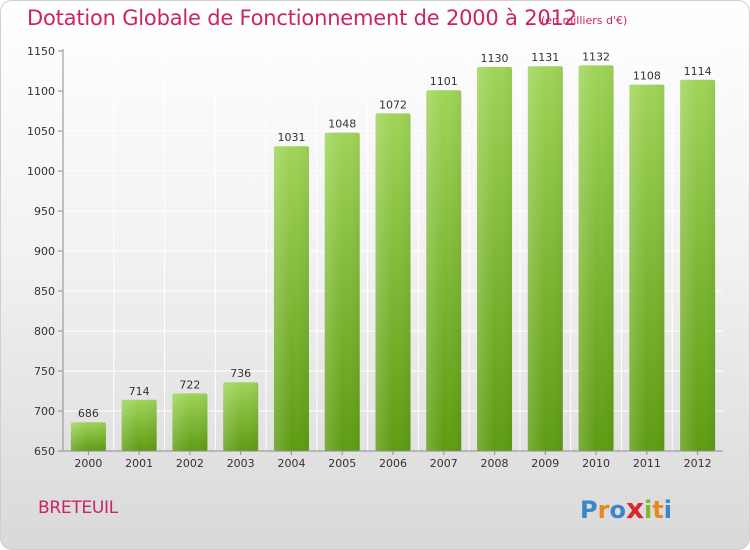  I want to click on commune-name: BRETEUIL, so click(78, 508).